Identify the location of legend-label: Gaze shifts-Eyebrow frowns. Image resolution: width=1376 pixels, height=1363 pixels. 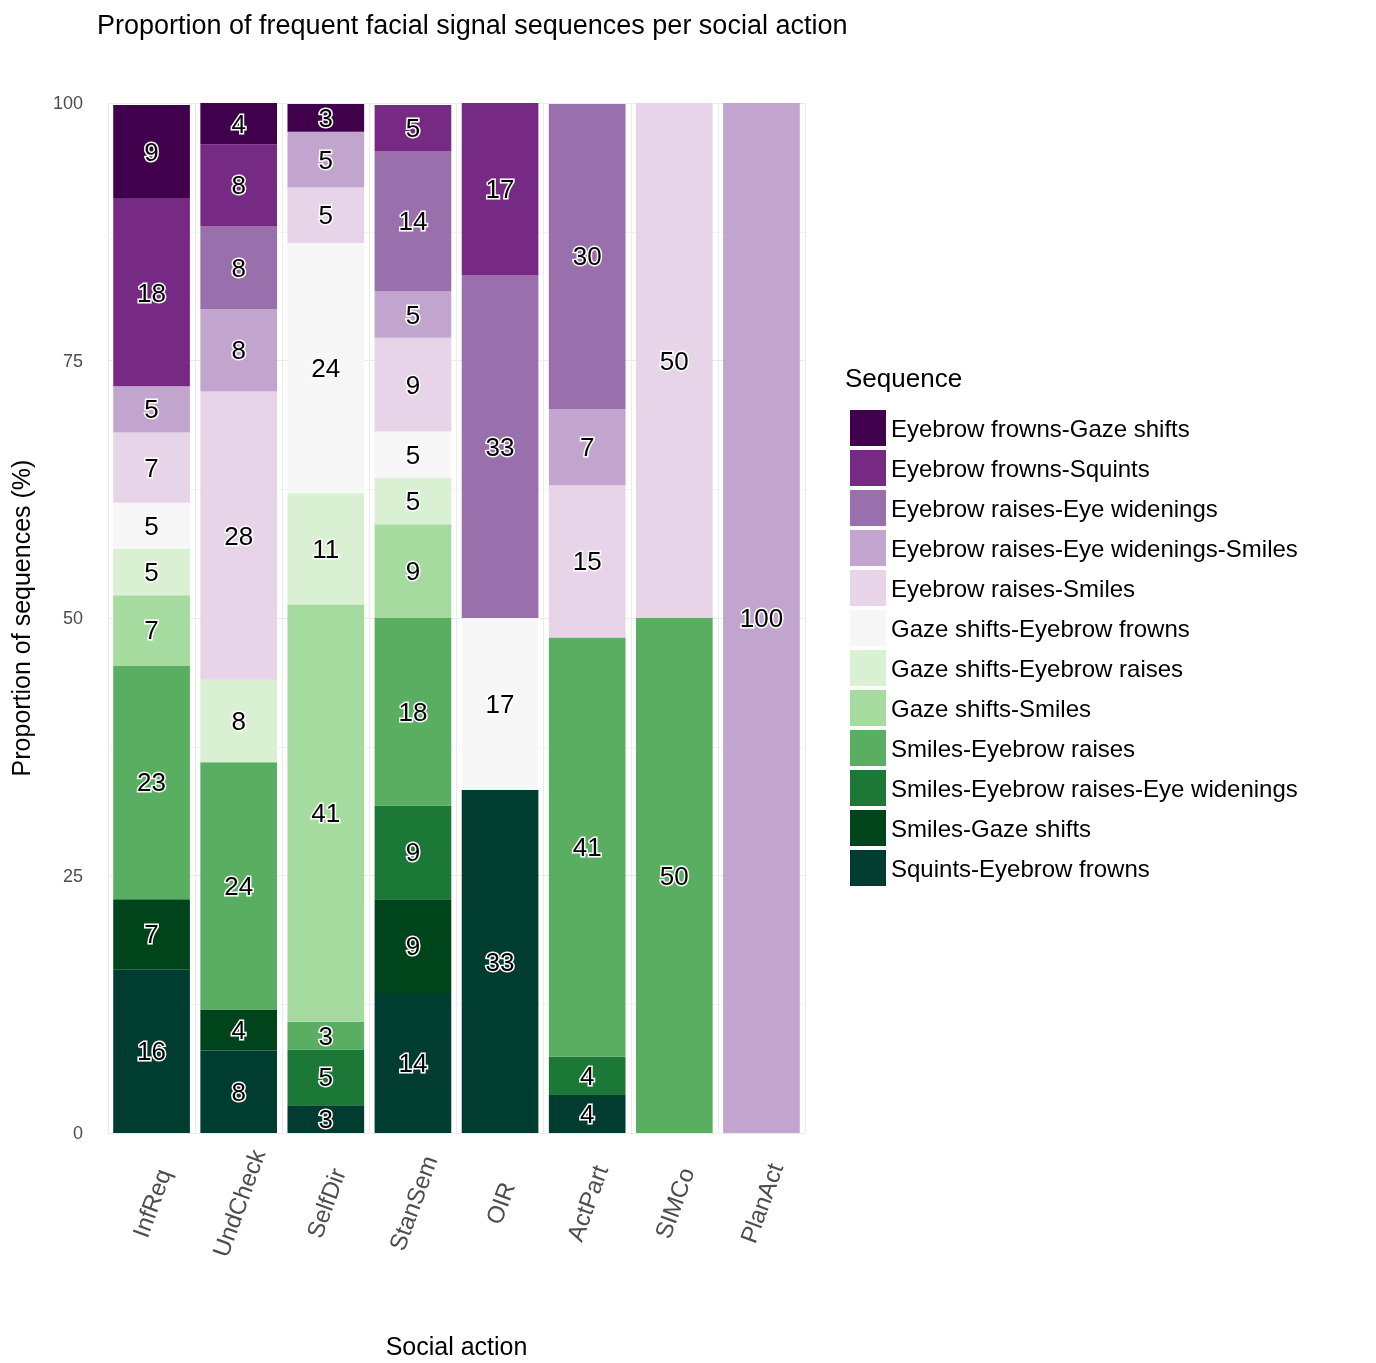
(1040, 628).